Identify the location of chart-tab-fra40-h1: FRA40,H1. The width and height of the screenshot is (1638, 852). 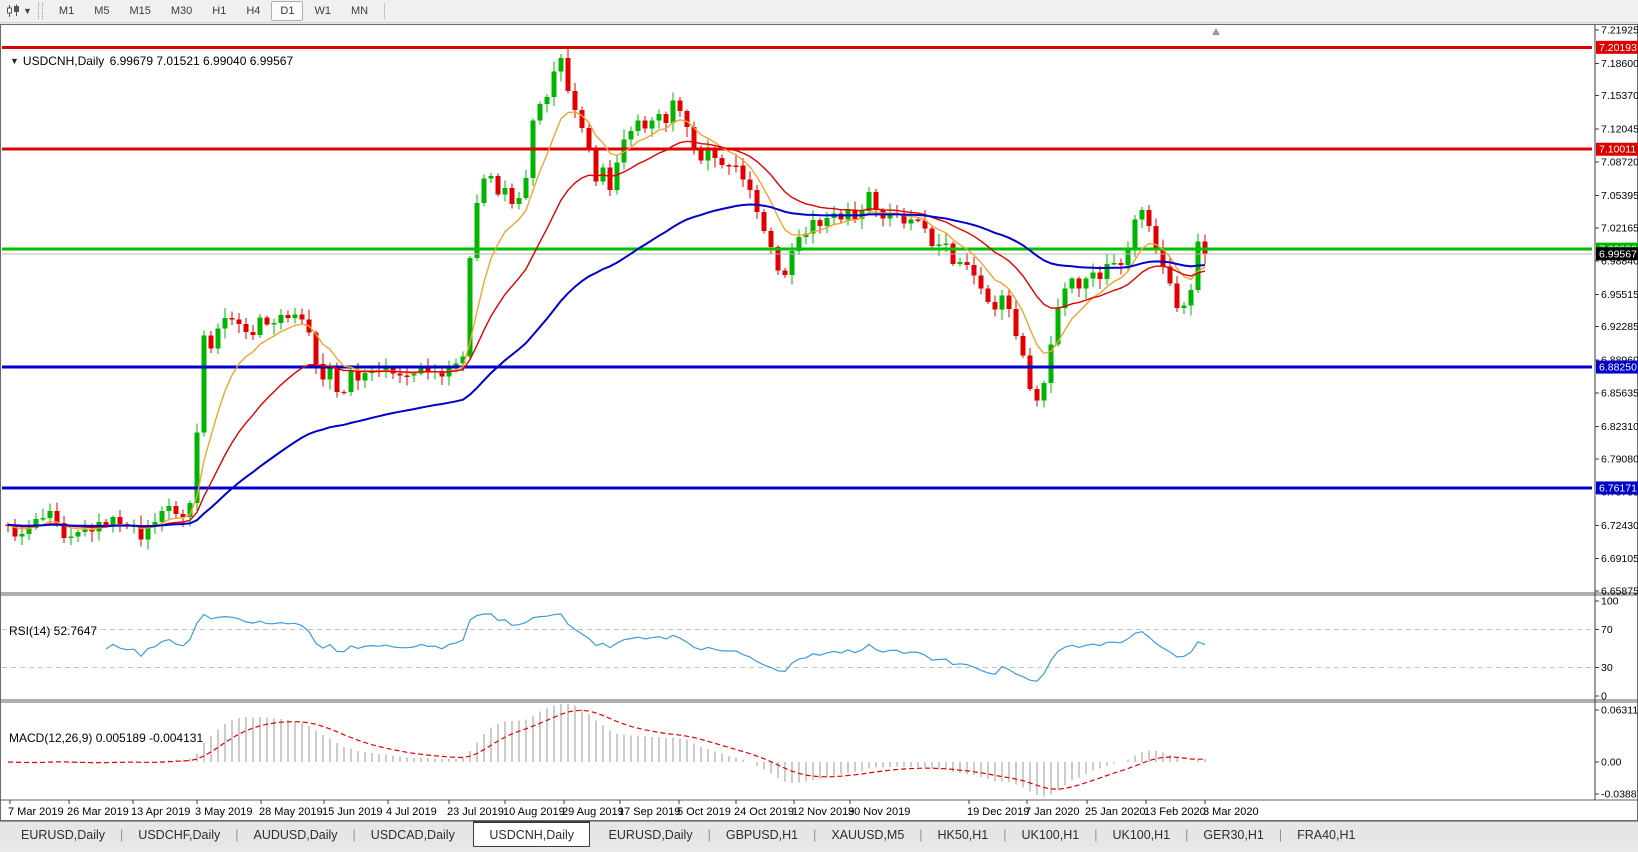
(1326, 834).